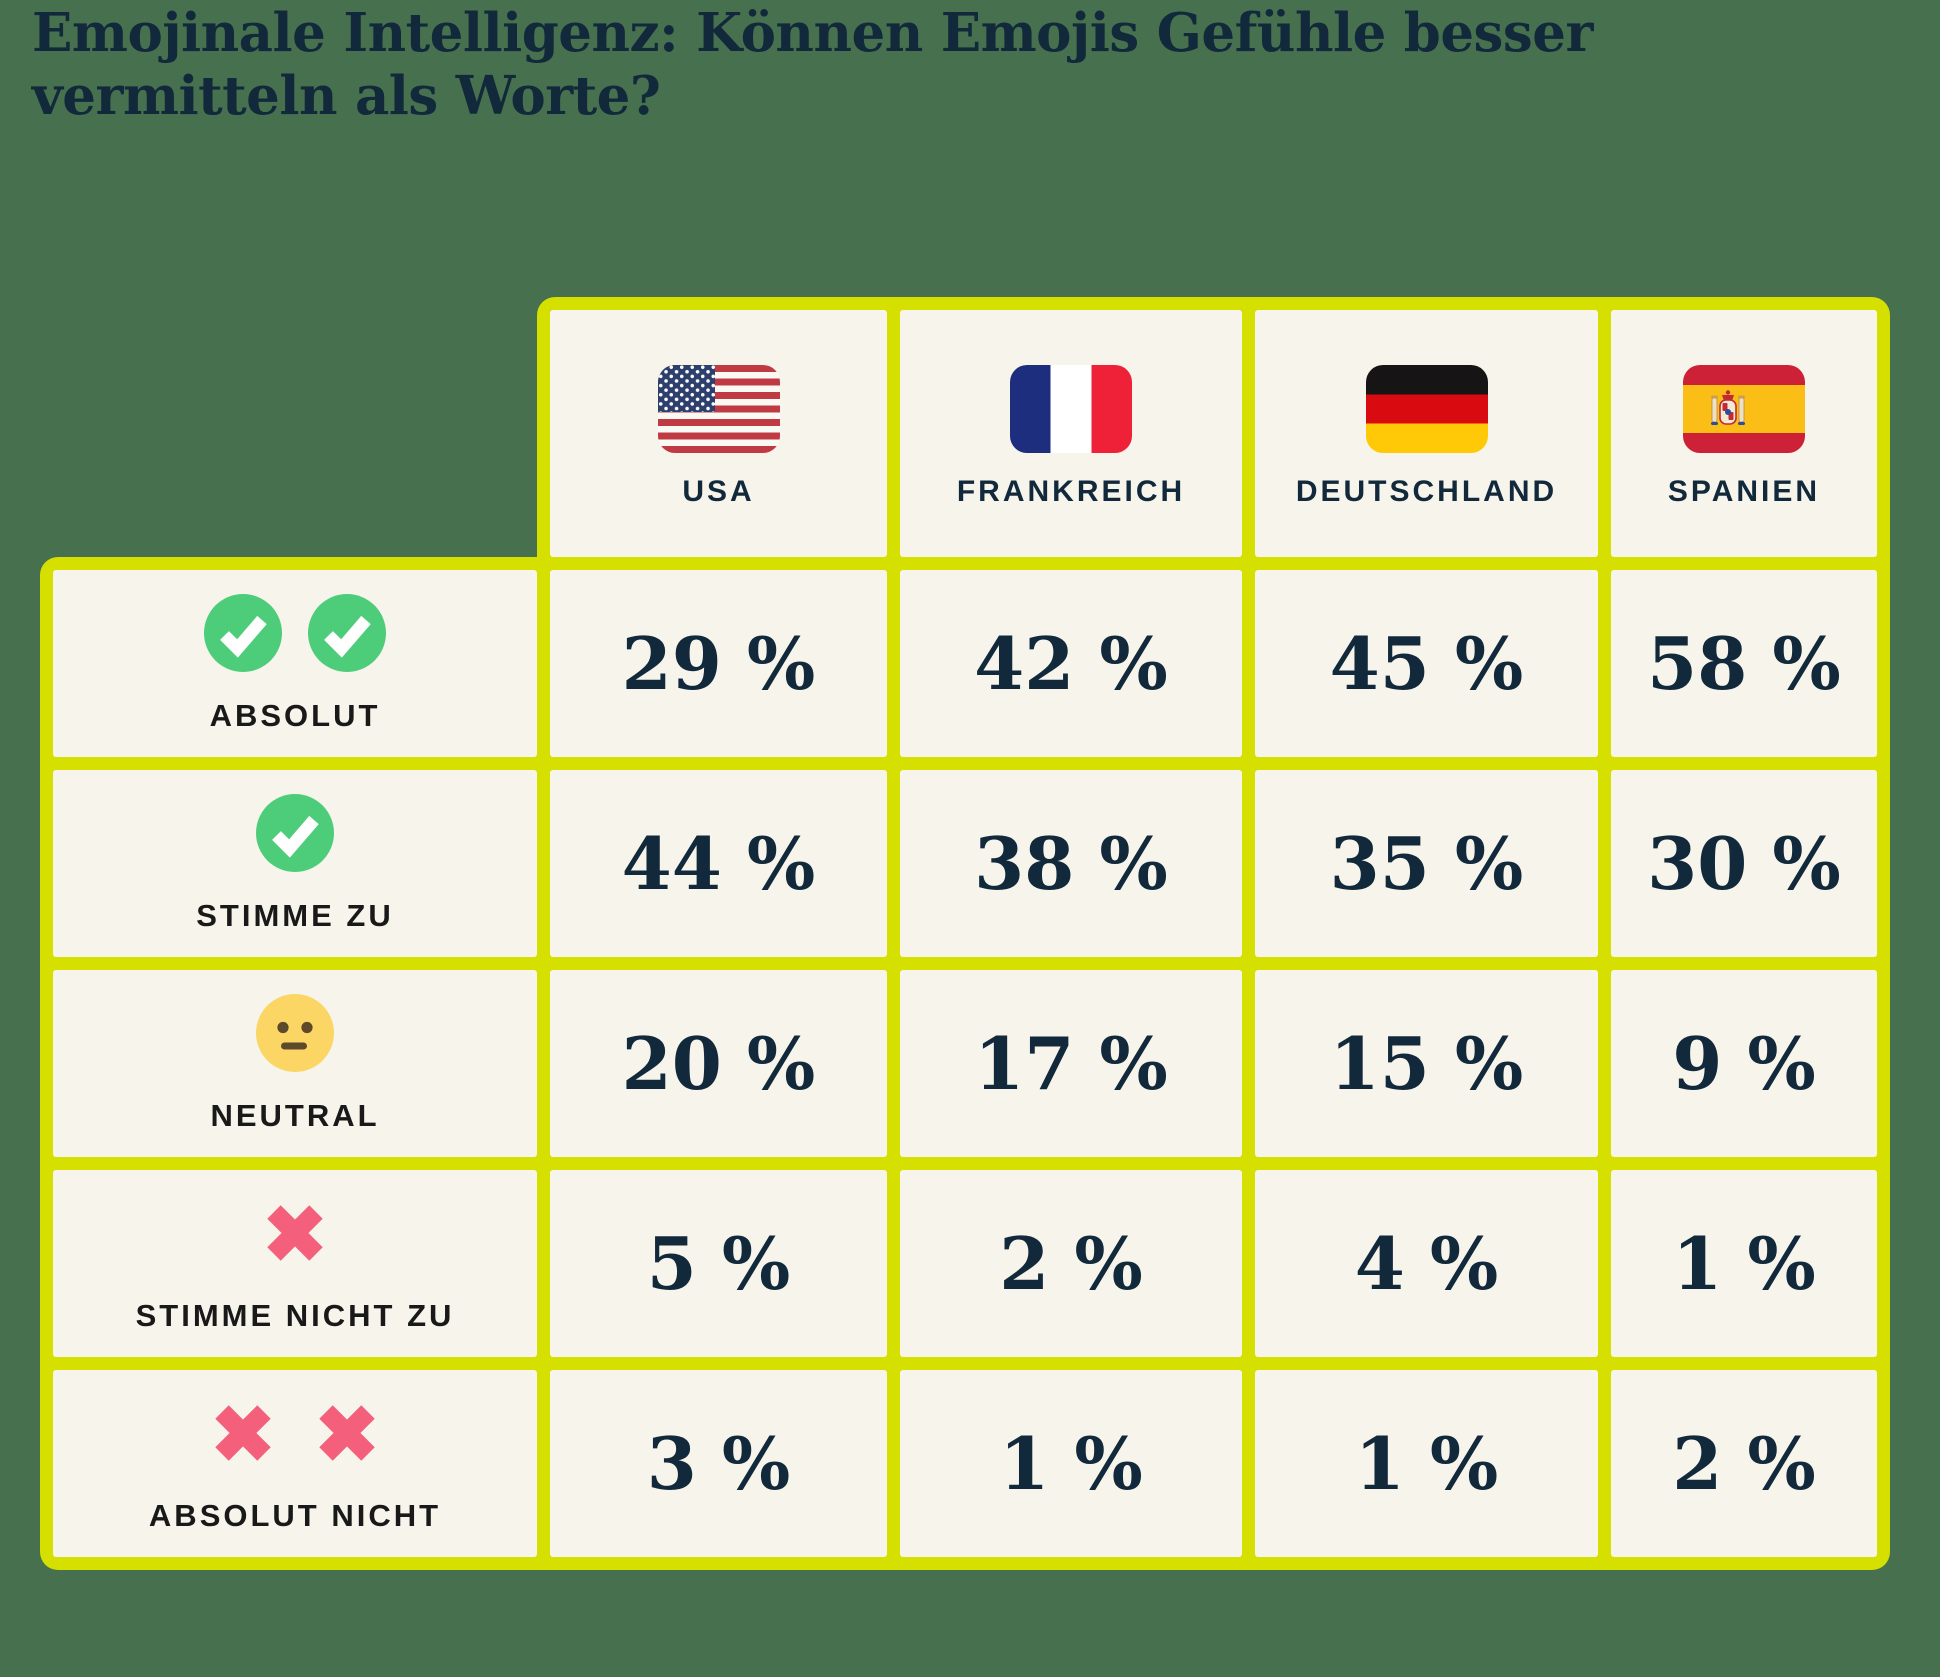  I want to click on percentage-value: 3 %, so click(718, 1463).